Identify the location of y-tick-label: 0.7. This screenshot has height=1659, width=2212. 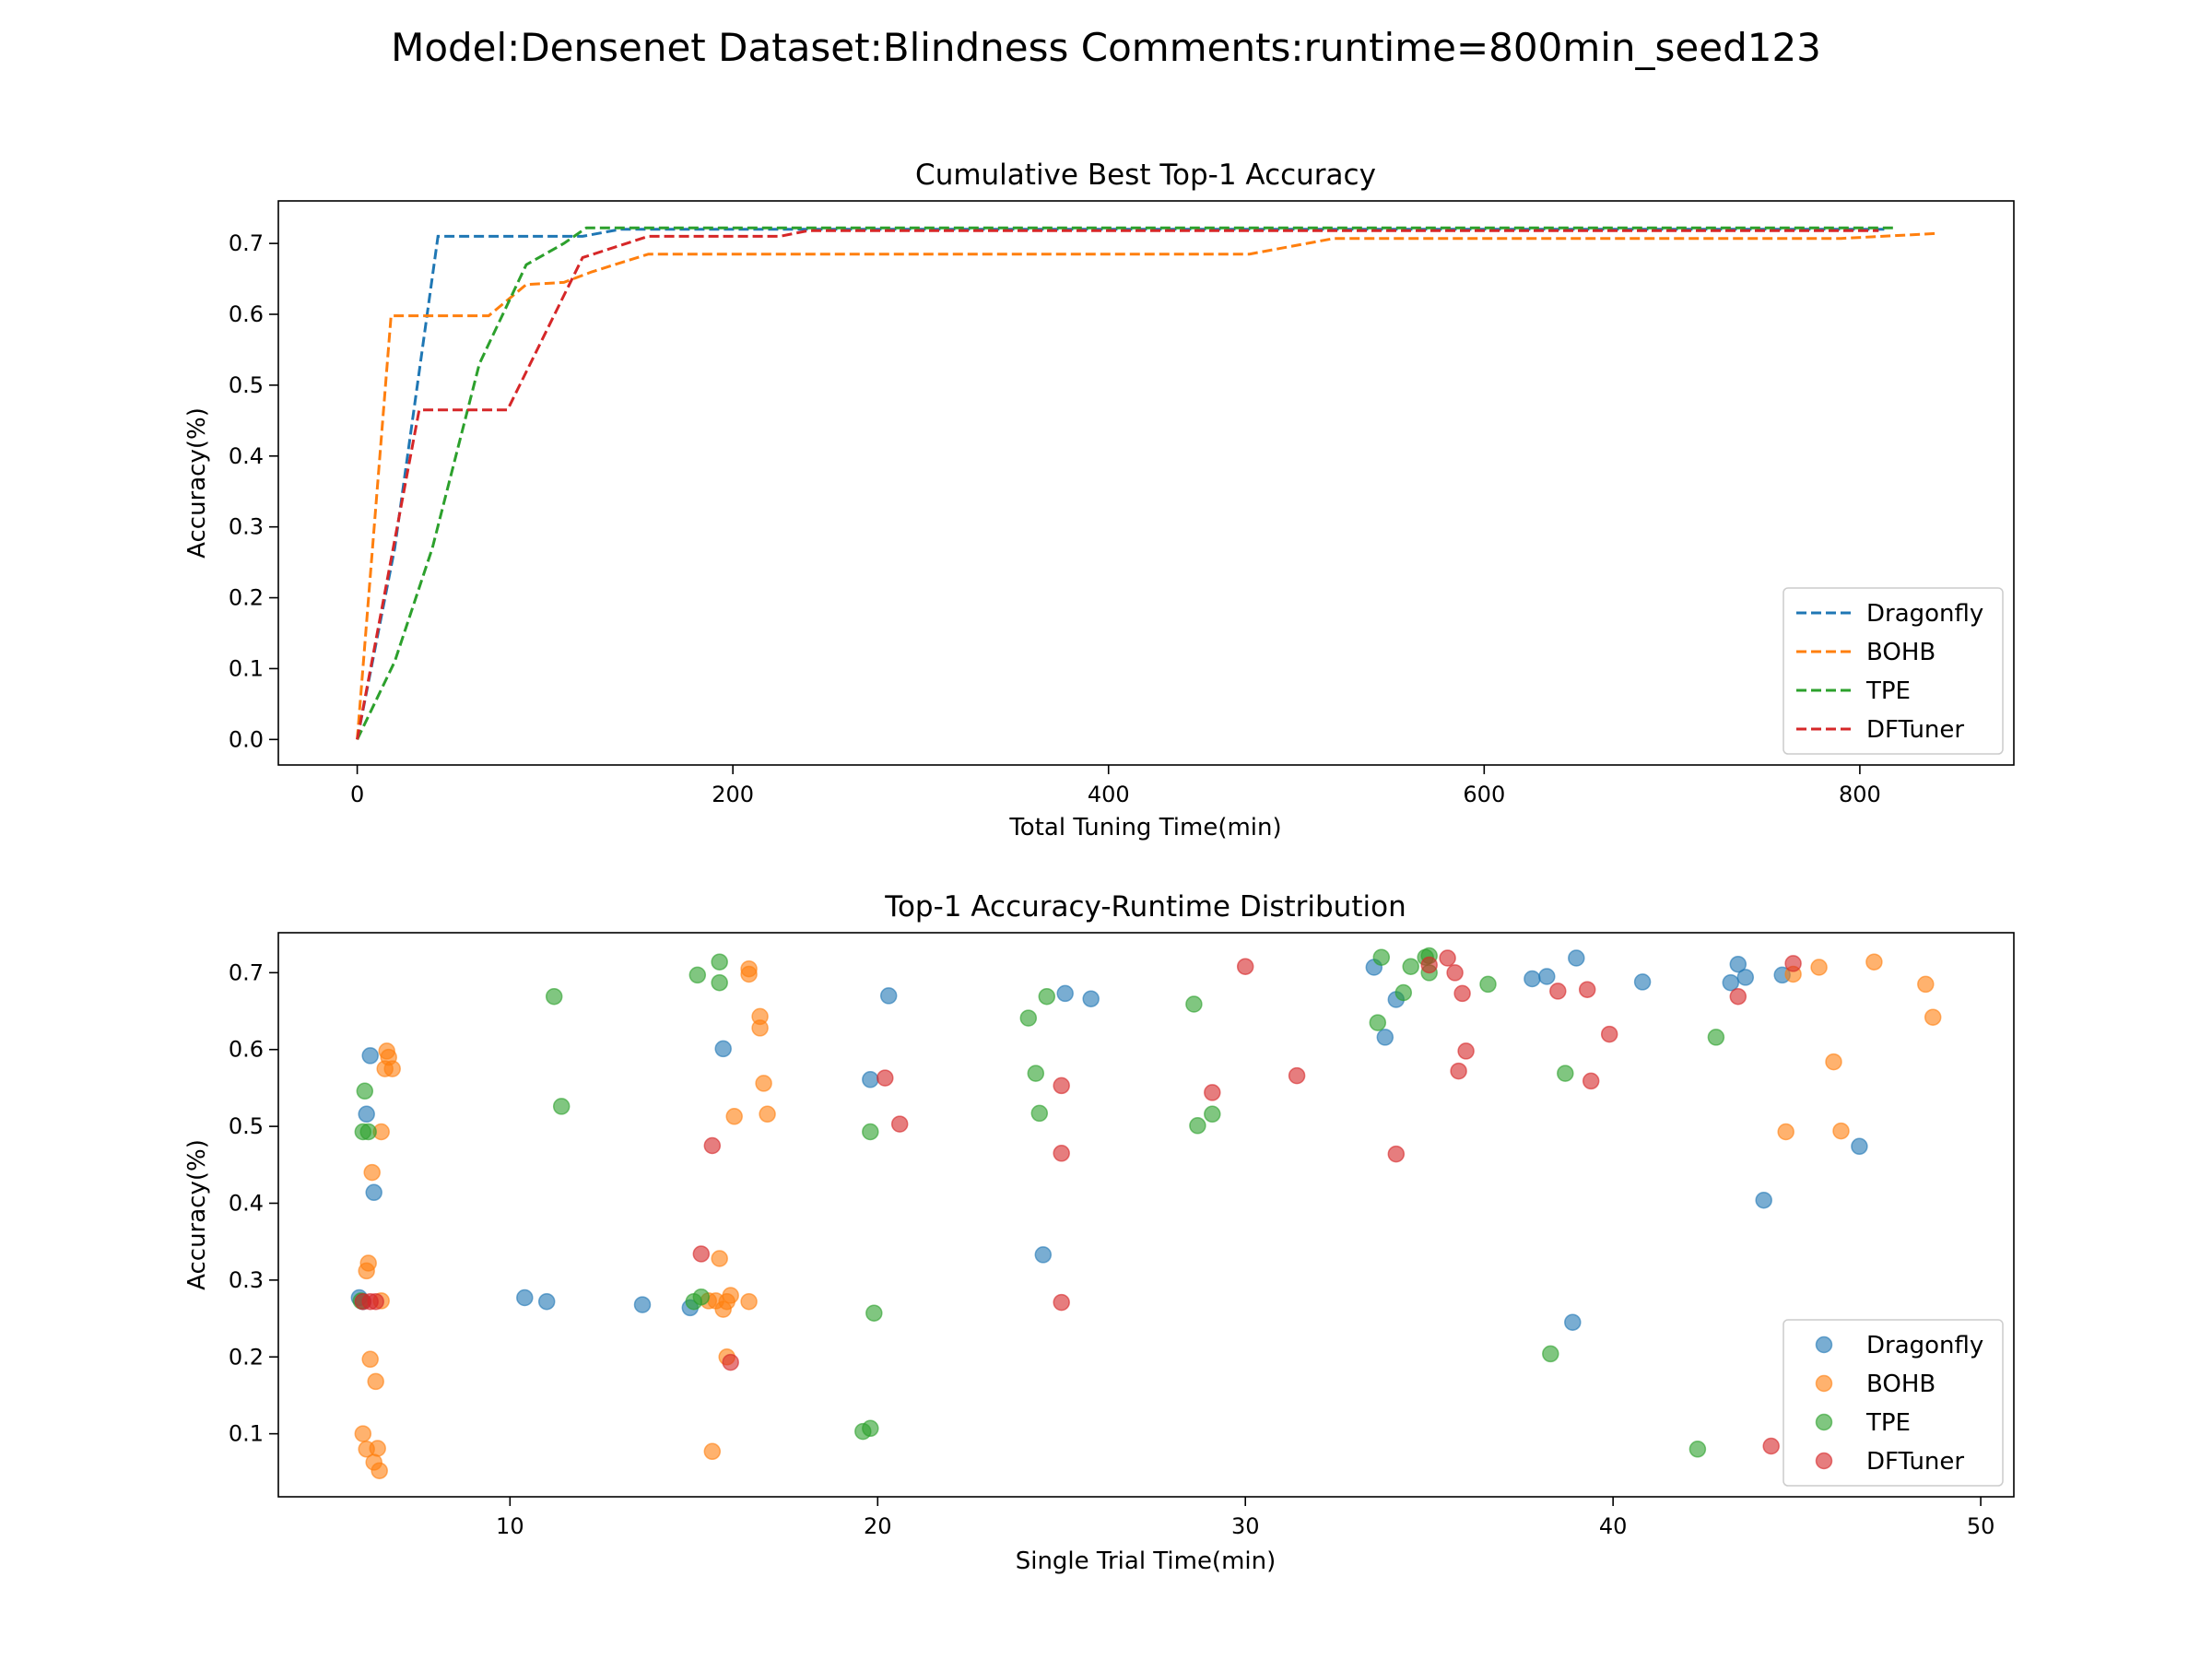
(246, 972).